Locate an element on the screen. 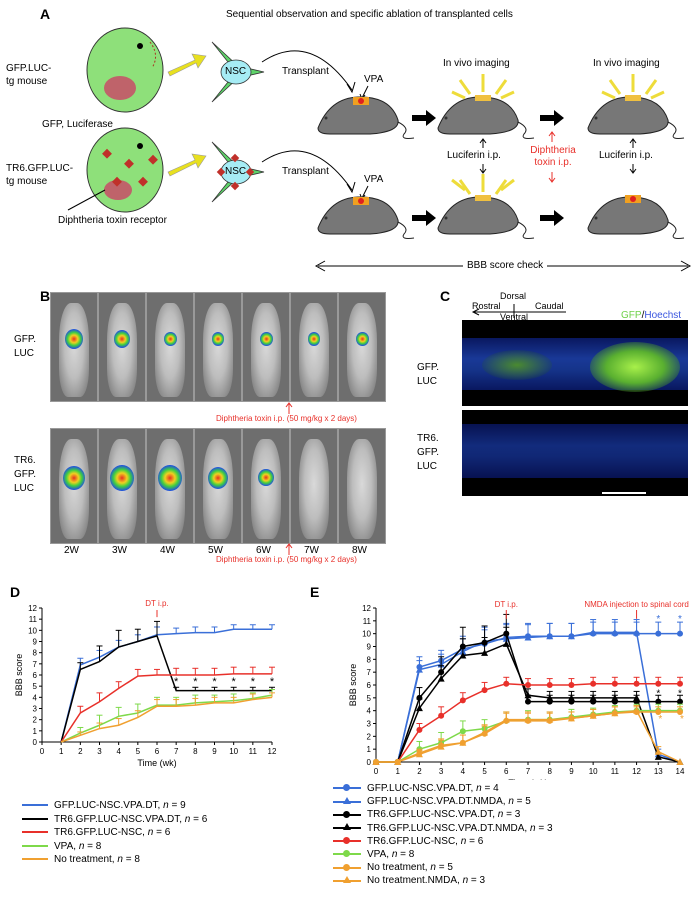  week-label: 4W is located at coordinates (167, 550).